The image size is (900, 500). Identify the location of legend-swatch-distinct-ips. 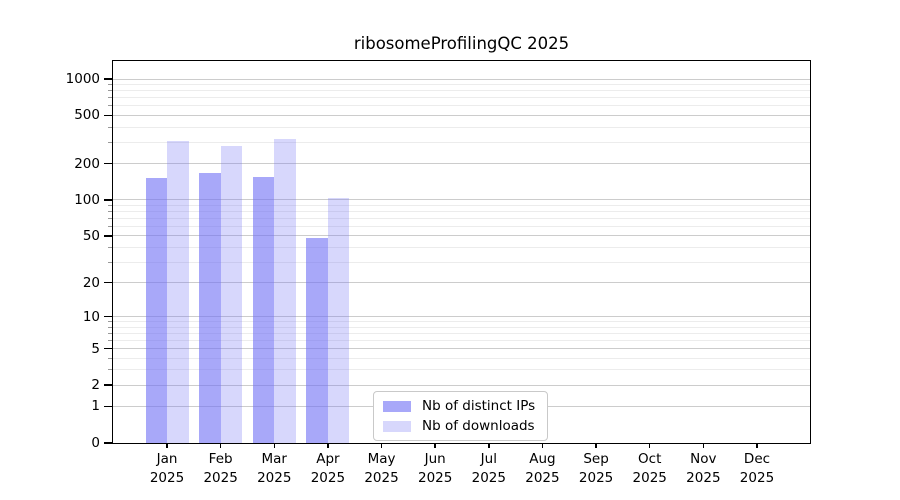
(397, 406).